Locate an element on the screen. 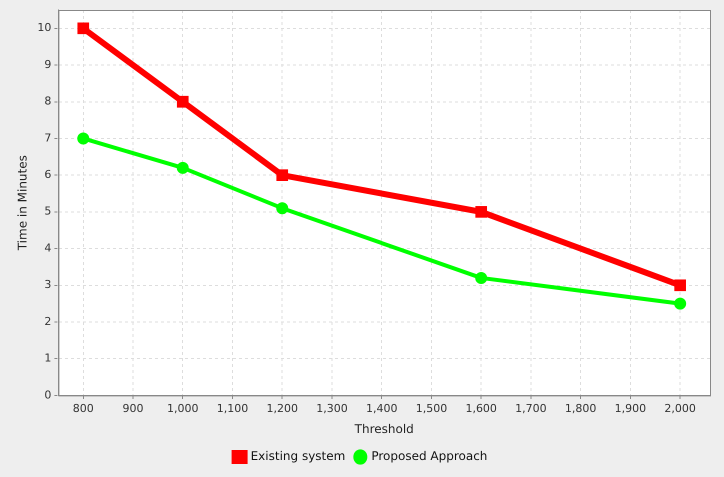 This screenshot has width=724, height=477. x-tick-label: 2,000 is located at coordinates (680, 408).